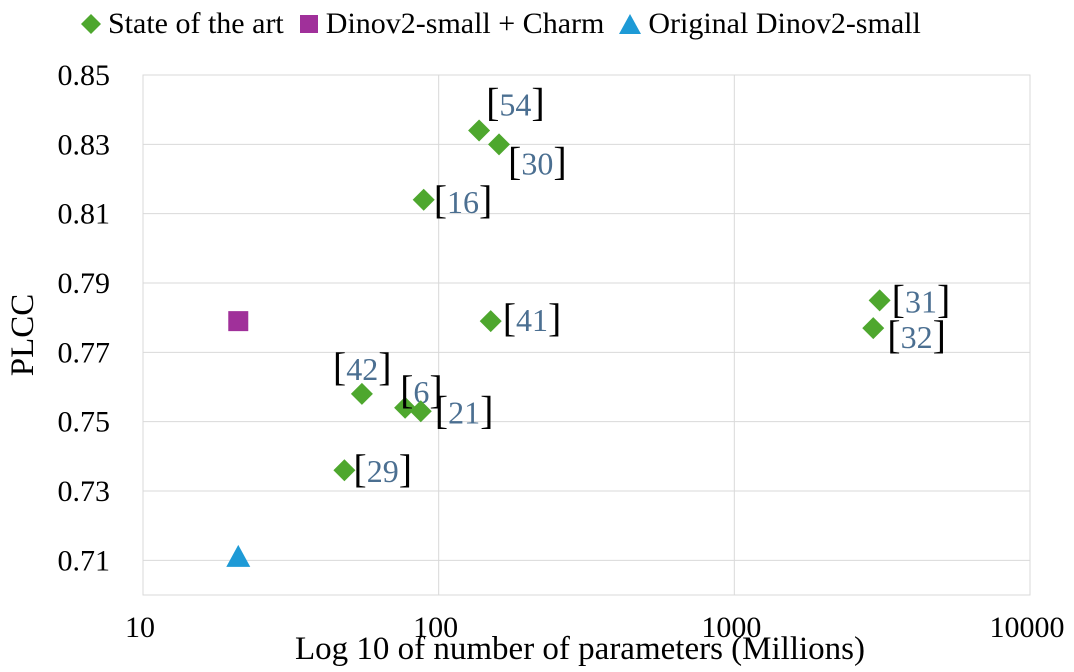  I want to click on data-label: [54], so click(515, 101).